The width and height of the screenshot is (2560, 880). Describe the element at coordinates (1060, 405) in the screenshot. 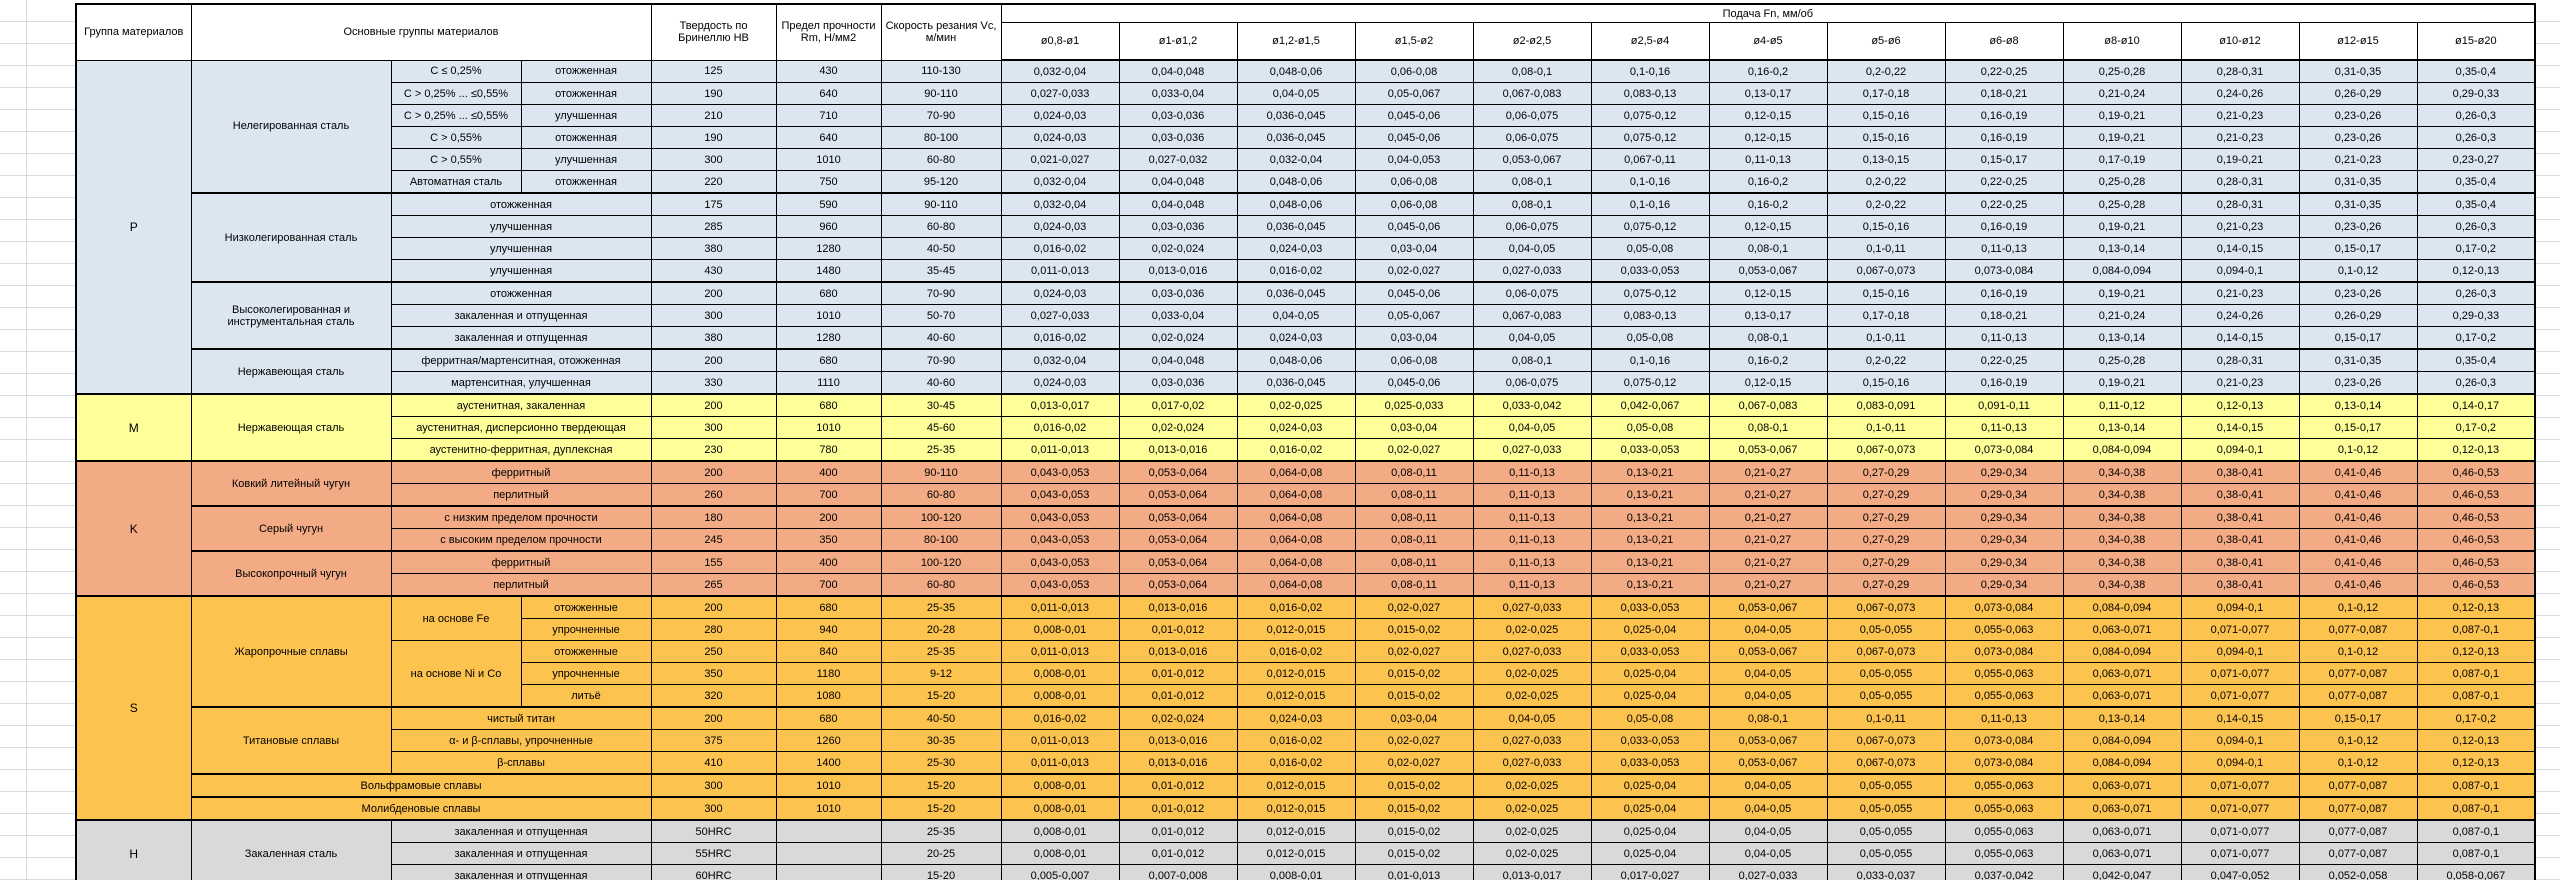

I see `feed-value-cell: 0,013-0,017` at that location.